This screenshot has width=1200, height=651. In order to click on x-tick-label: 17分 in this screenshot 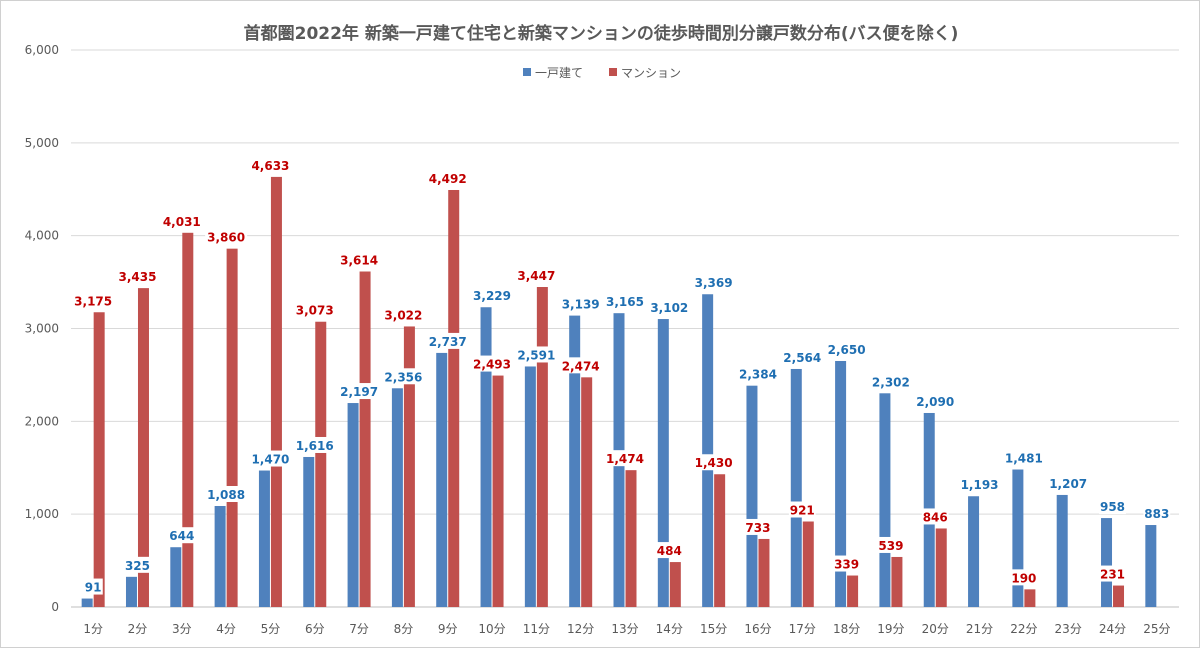, I will do `click(802, 629)`.